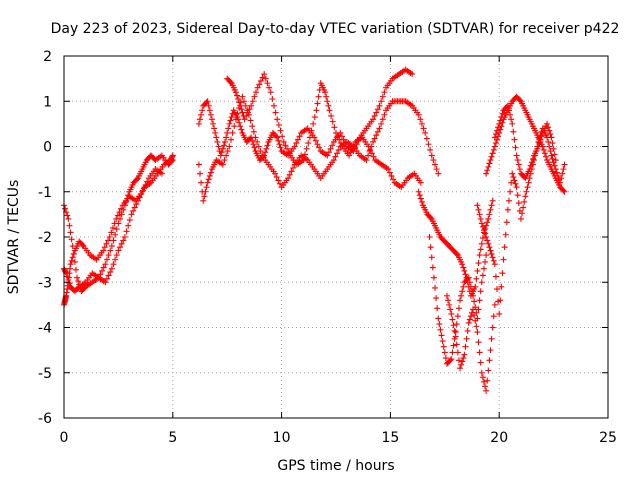 This screenshot has height=480, width=640. I want to click on y-tick-label: 1, so click(47, 102).